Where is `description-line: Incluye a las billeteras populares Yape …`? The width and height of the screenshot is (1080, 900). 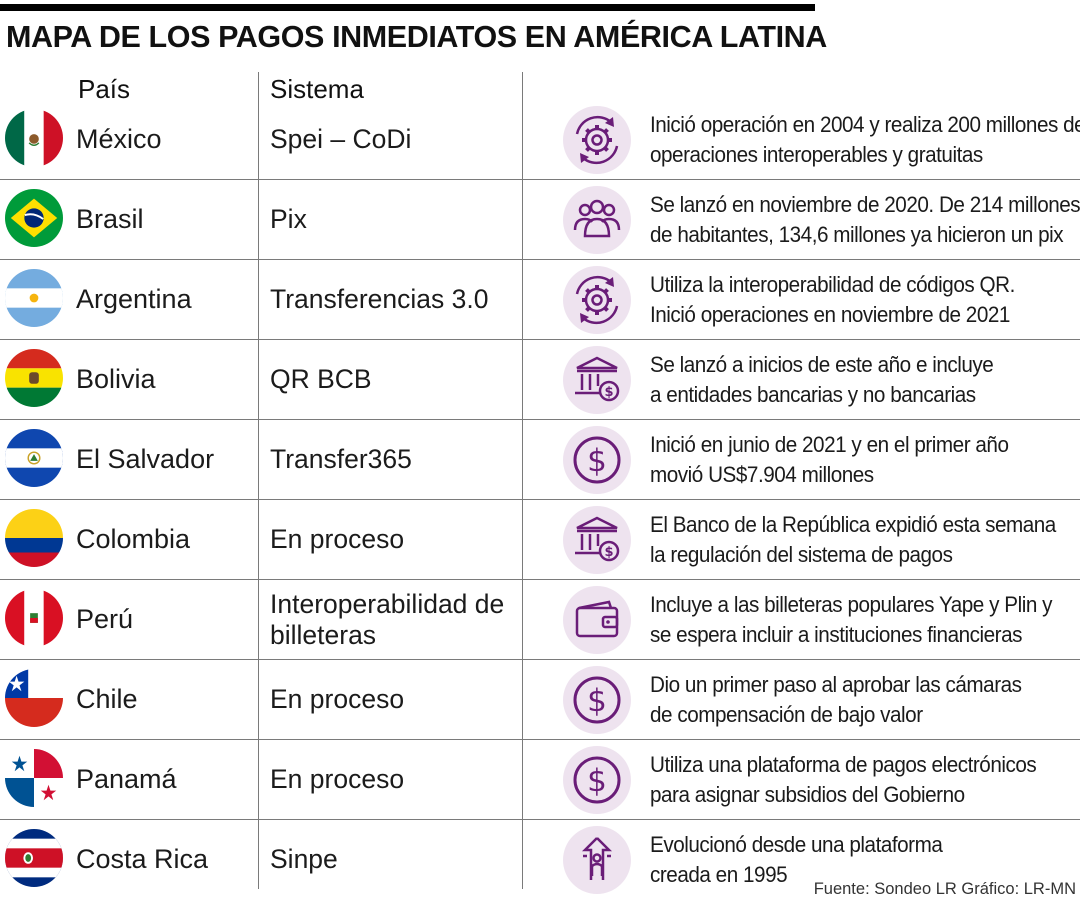
description-line: Incluye a las billeteras populares Yape … is located at coordinates (851, 604).